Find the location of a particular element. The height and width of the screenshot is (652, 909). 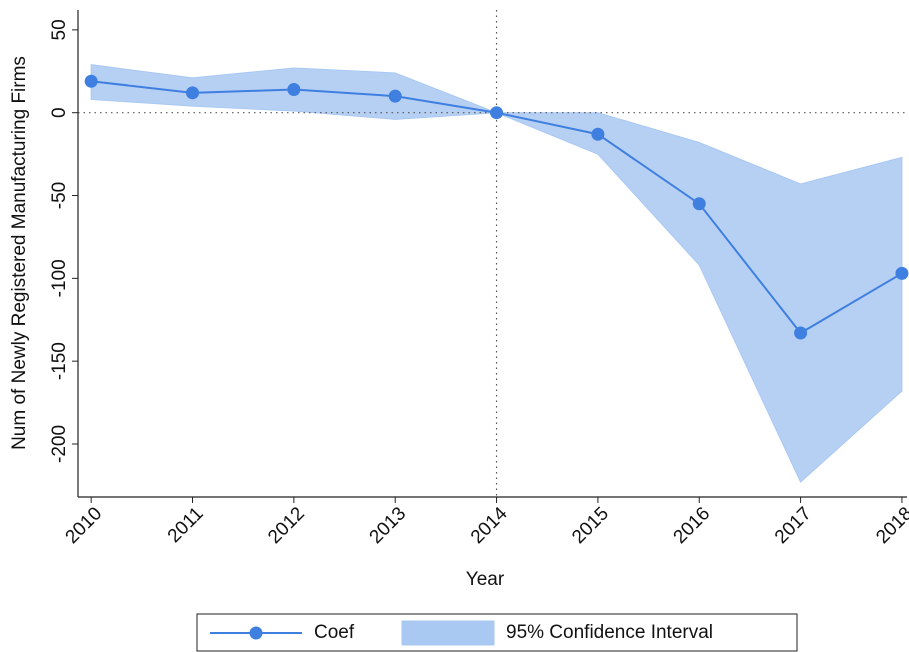

x-tick-label: 2017 is located at coordinates (793, 525).